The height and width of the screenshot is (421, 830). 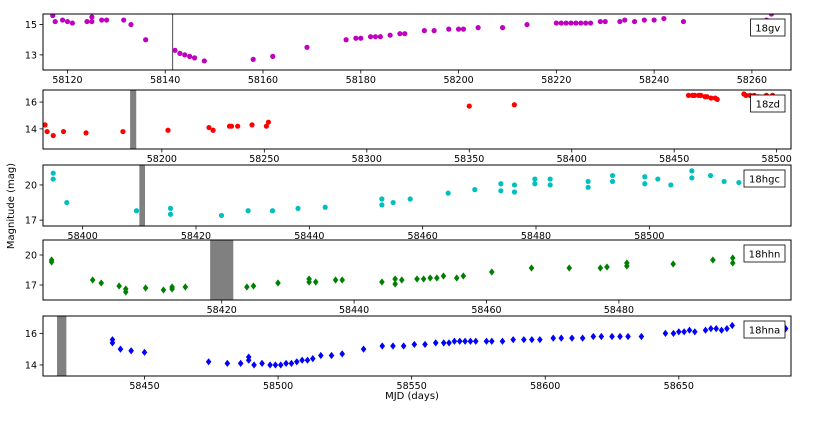 What do you see at coordinates (765, 331) in the screenshot?
I see `series-label: 18hna` at bounding box center [765, 331].